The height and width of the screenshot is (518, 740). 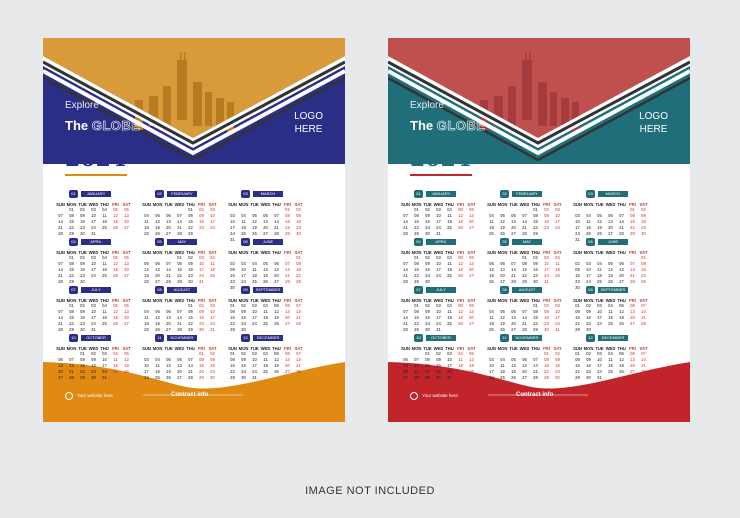 What do you see at coordinates (427, 275) in the screenshot?
I see `day-cell: 23` at bounding box center [427, 275].